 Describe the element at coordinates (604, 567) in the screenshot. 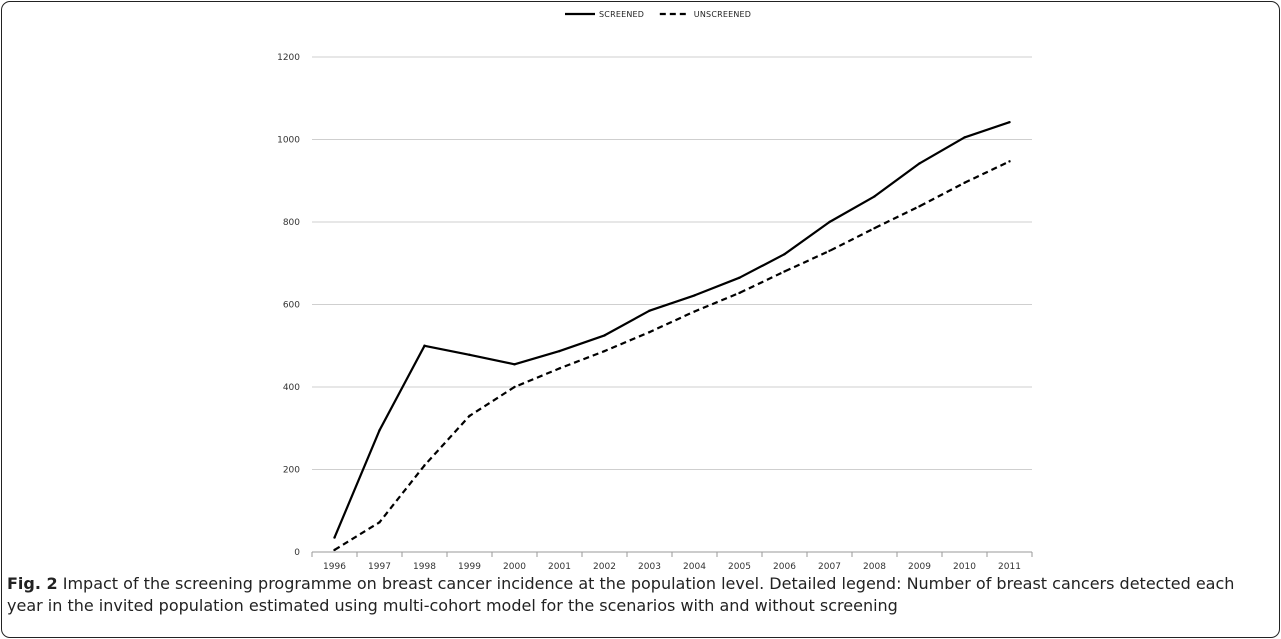

I see `x-tick-label: 2002` at that location.